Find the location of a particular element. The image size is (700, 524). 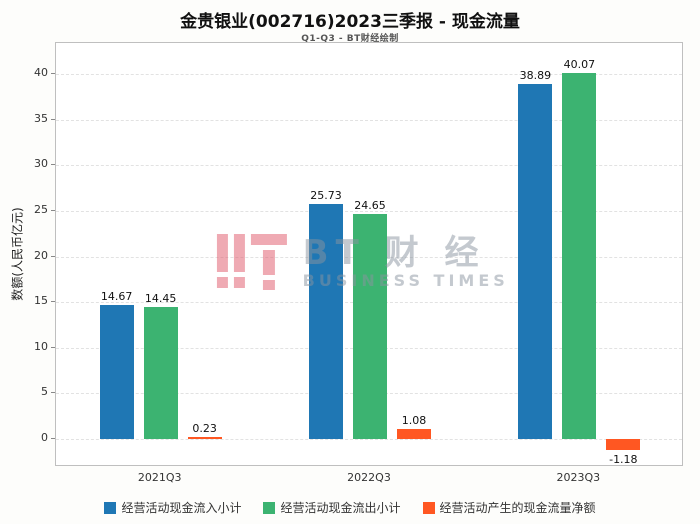

legend-item: 经营活动现金流入小计 is located at coordinates (172, 507).